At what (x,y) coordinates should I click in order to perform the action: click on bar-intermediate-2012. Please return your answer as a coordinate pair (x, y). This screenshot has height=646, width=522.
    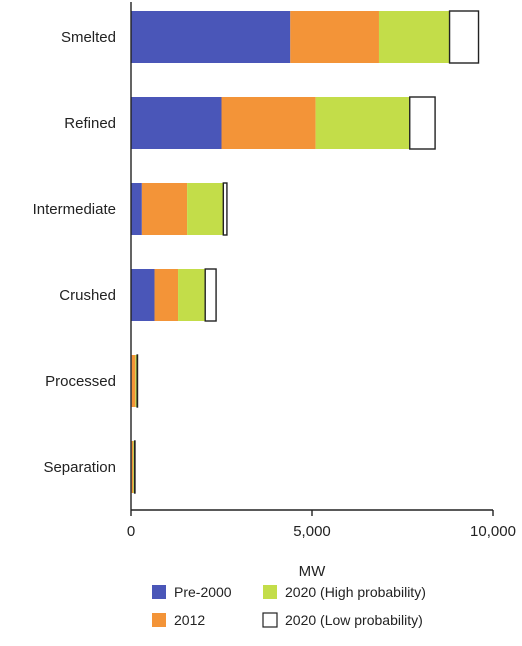
    Looking at the image, I should click on (164, 209).